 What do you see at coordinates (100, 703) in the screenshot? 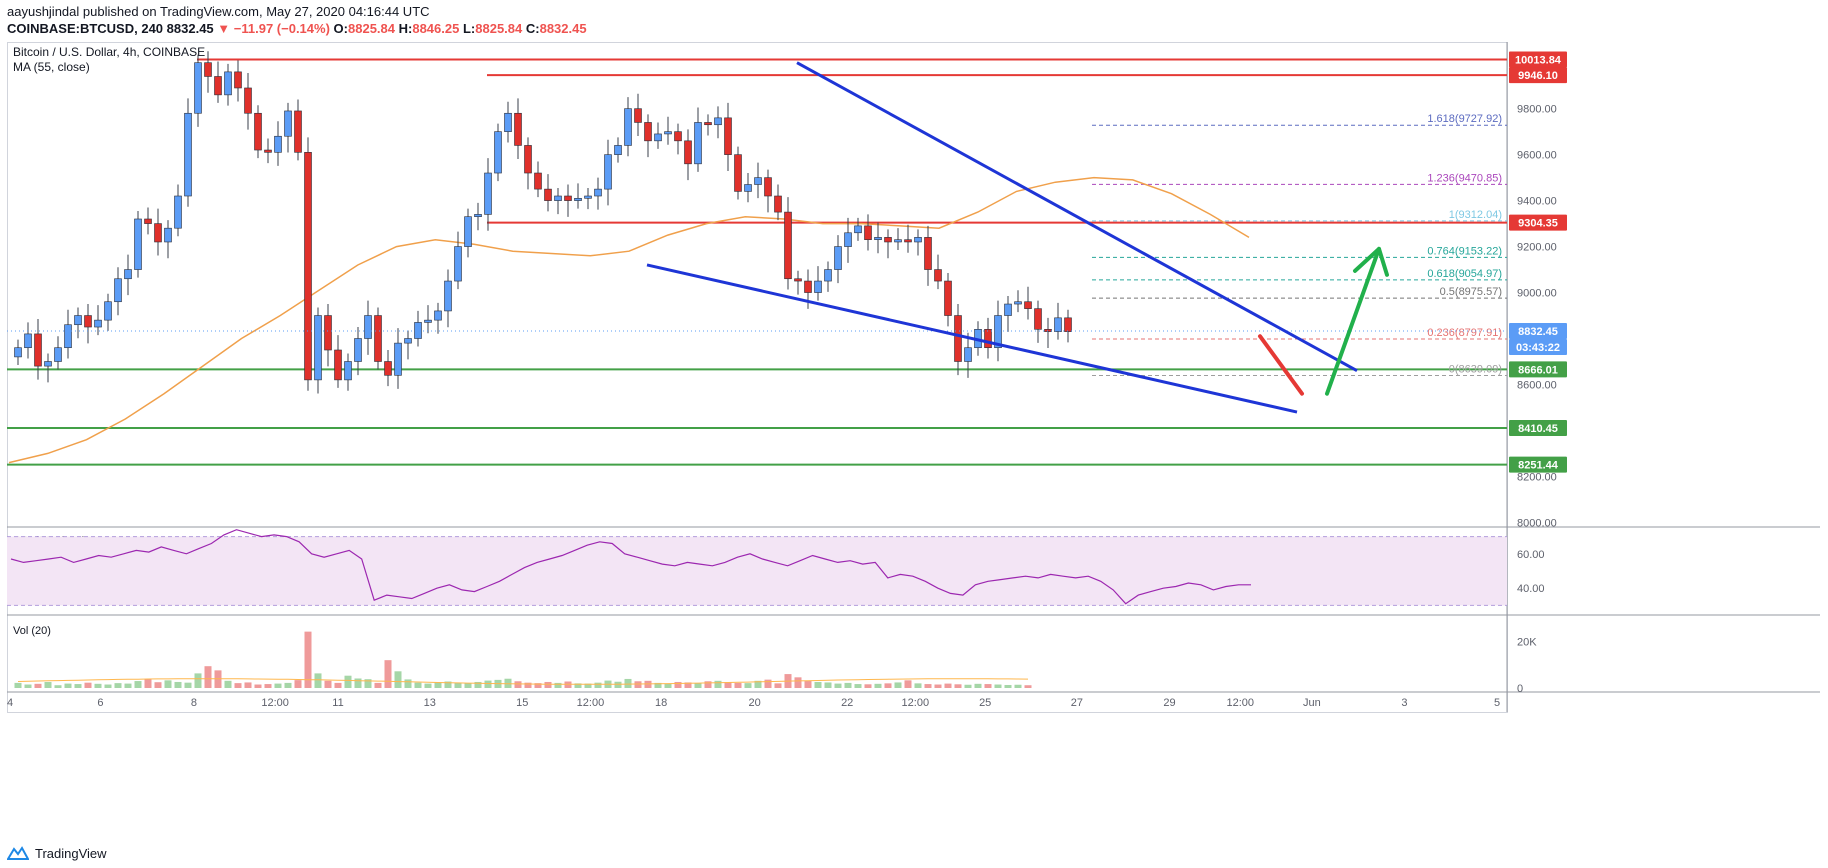
I see `x-tick-label: 6` at bounding box center [100, 703].